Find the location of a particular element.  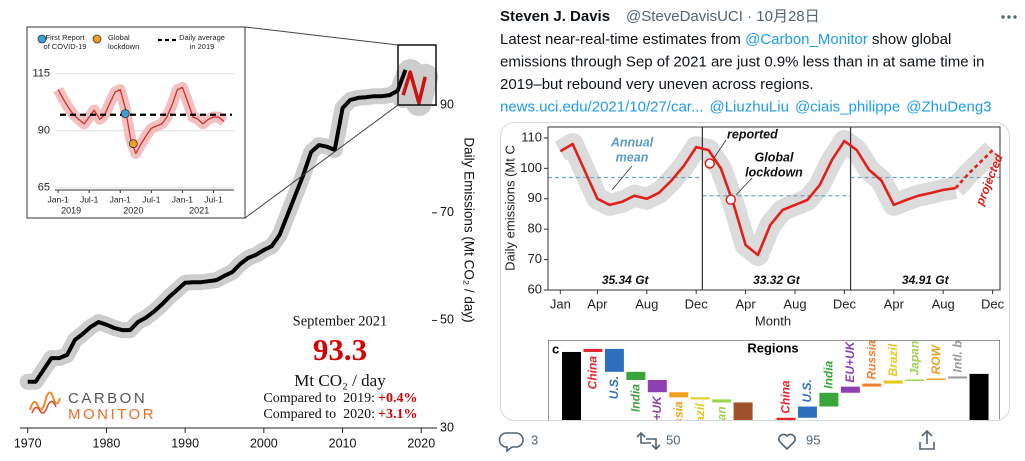

legend-swatch is located at coordinates (97, 39).